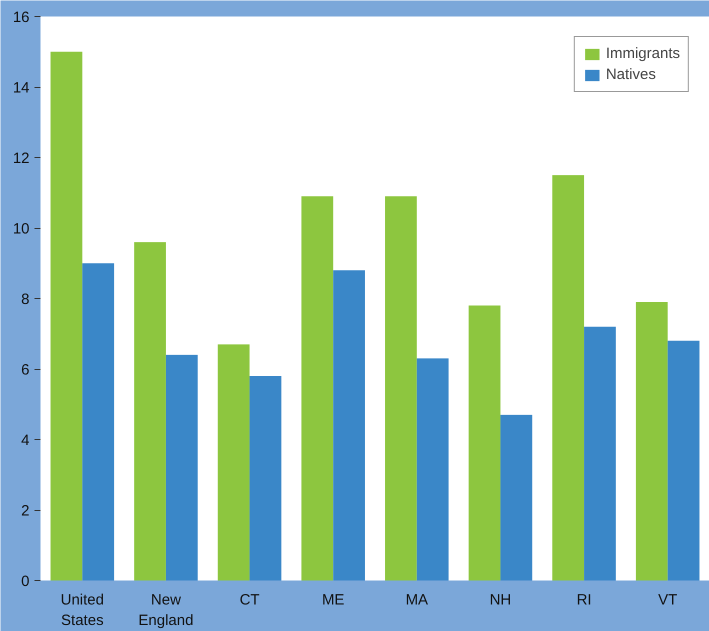  Describe the element at coordinates (25, 511) in the screenshot. I see `y-tick-label: 2` at that location.